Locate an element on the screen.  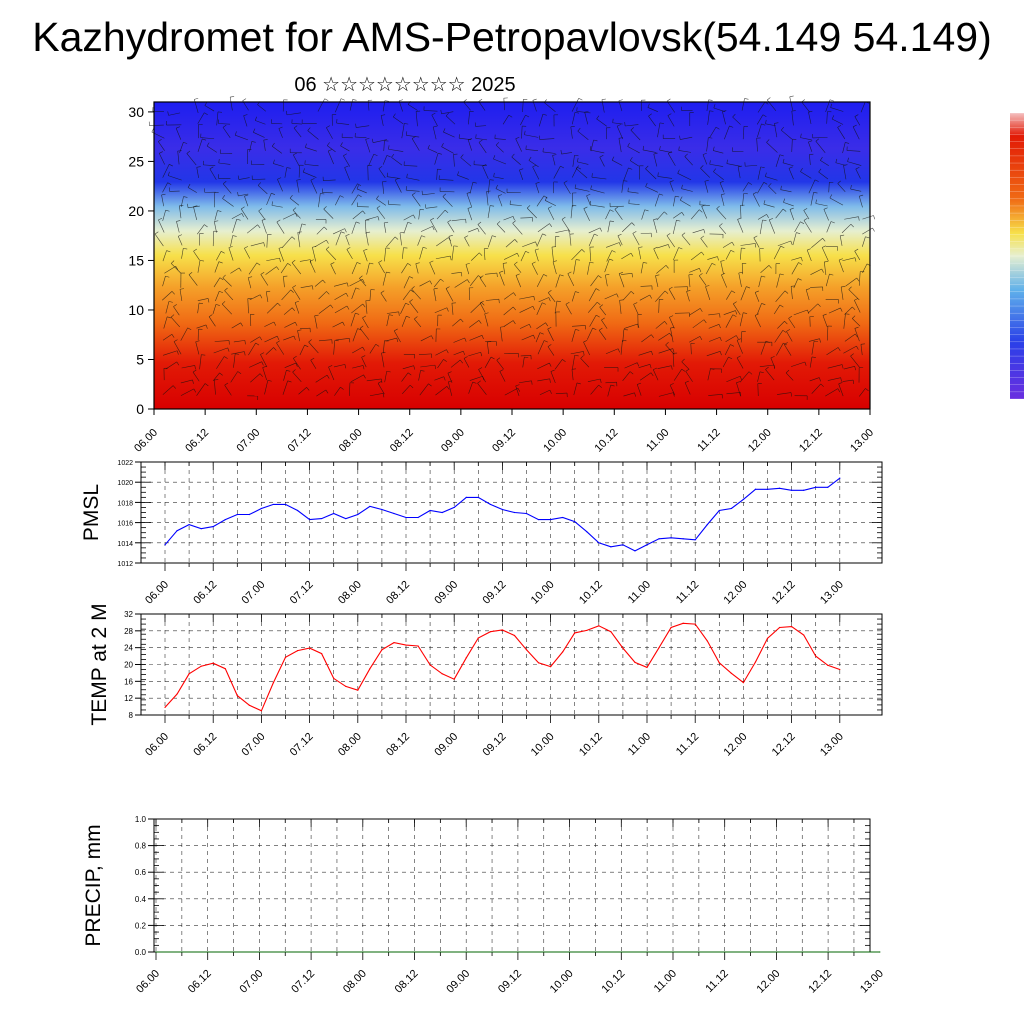
x-tick-label: 12.12 is located at coordinates (784, 745).